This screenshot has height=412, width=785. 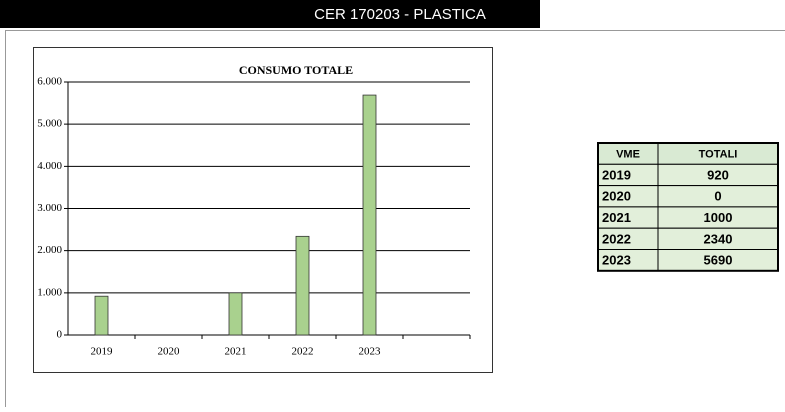 What do you see at coordinates (616, 174) in the screenshot?
I see `table-text: 2019` at bounding box center [616, 174].